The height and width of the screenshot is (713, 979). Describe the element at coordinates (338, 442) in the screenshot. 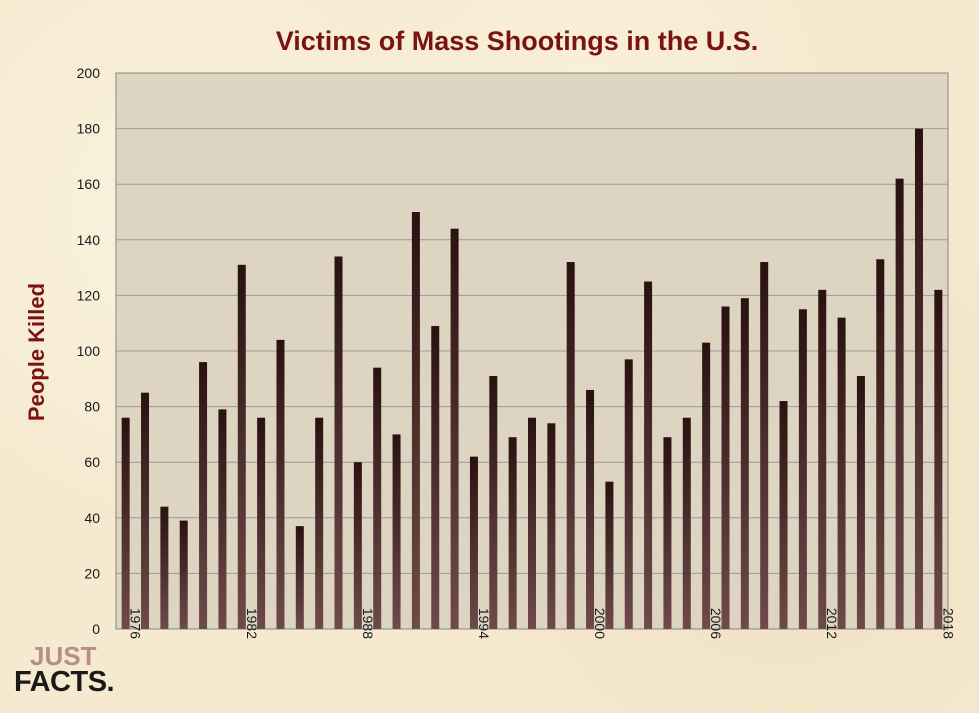

I see `bar-1987` at that location.